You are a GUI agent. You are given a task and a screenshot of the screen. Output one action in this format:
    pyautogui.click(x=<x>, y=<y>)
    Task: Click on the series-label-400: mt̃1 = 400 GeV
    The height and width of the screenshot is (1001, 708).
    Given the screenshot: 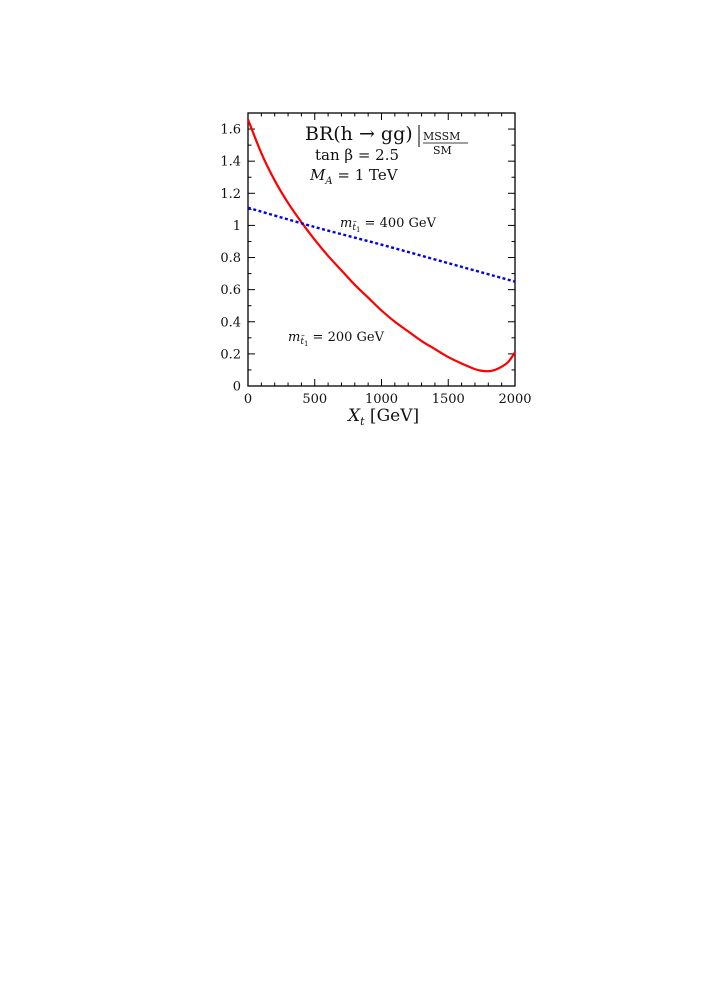 What is the action you would take?
    pyautogui.click(x=388, y=225)
    